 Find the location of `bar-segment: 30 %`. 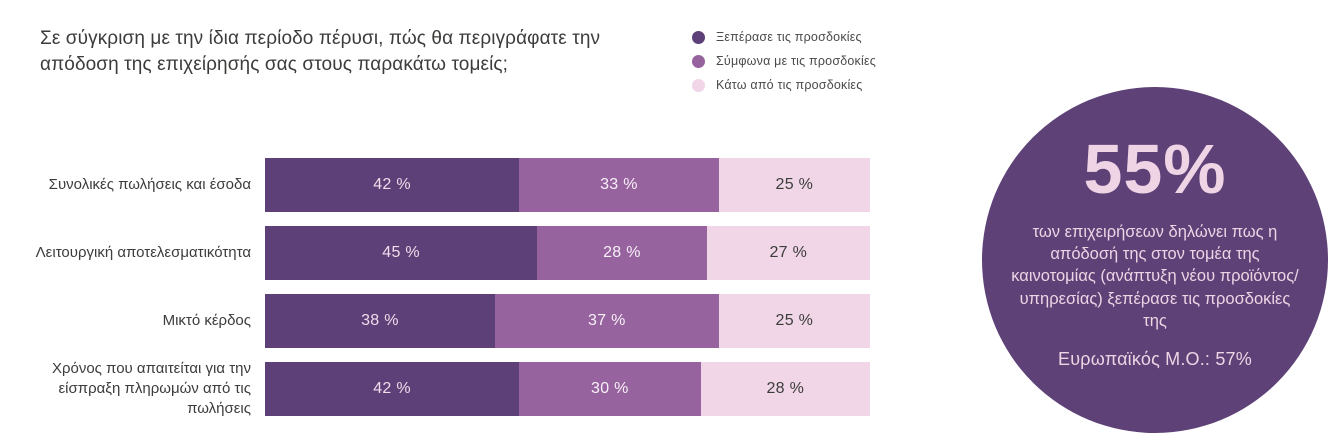

bar-segment: 30 % is located at coordinates (610, 389).